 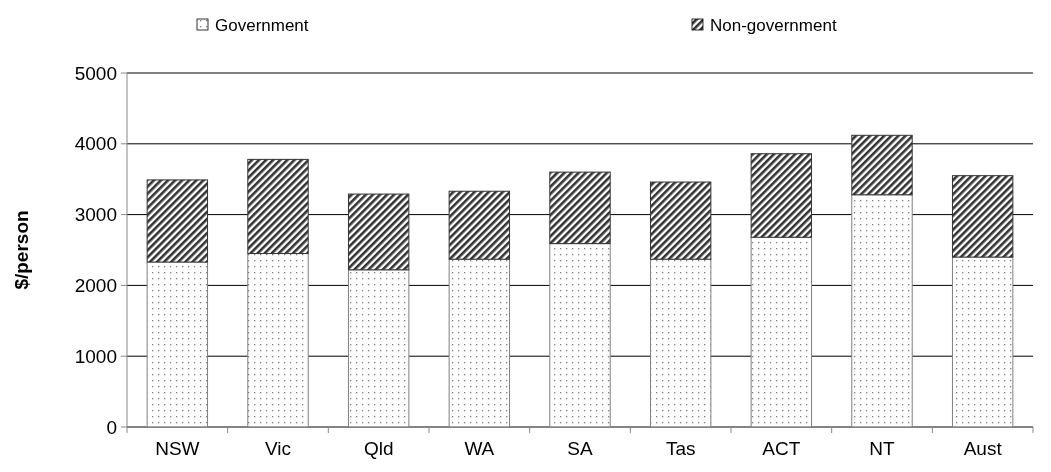 What do you see at coordinates (95, 215) in the screenshot?
I see `y-tick-label: 3000` at bounding box center [95, 215].